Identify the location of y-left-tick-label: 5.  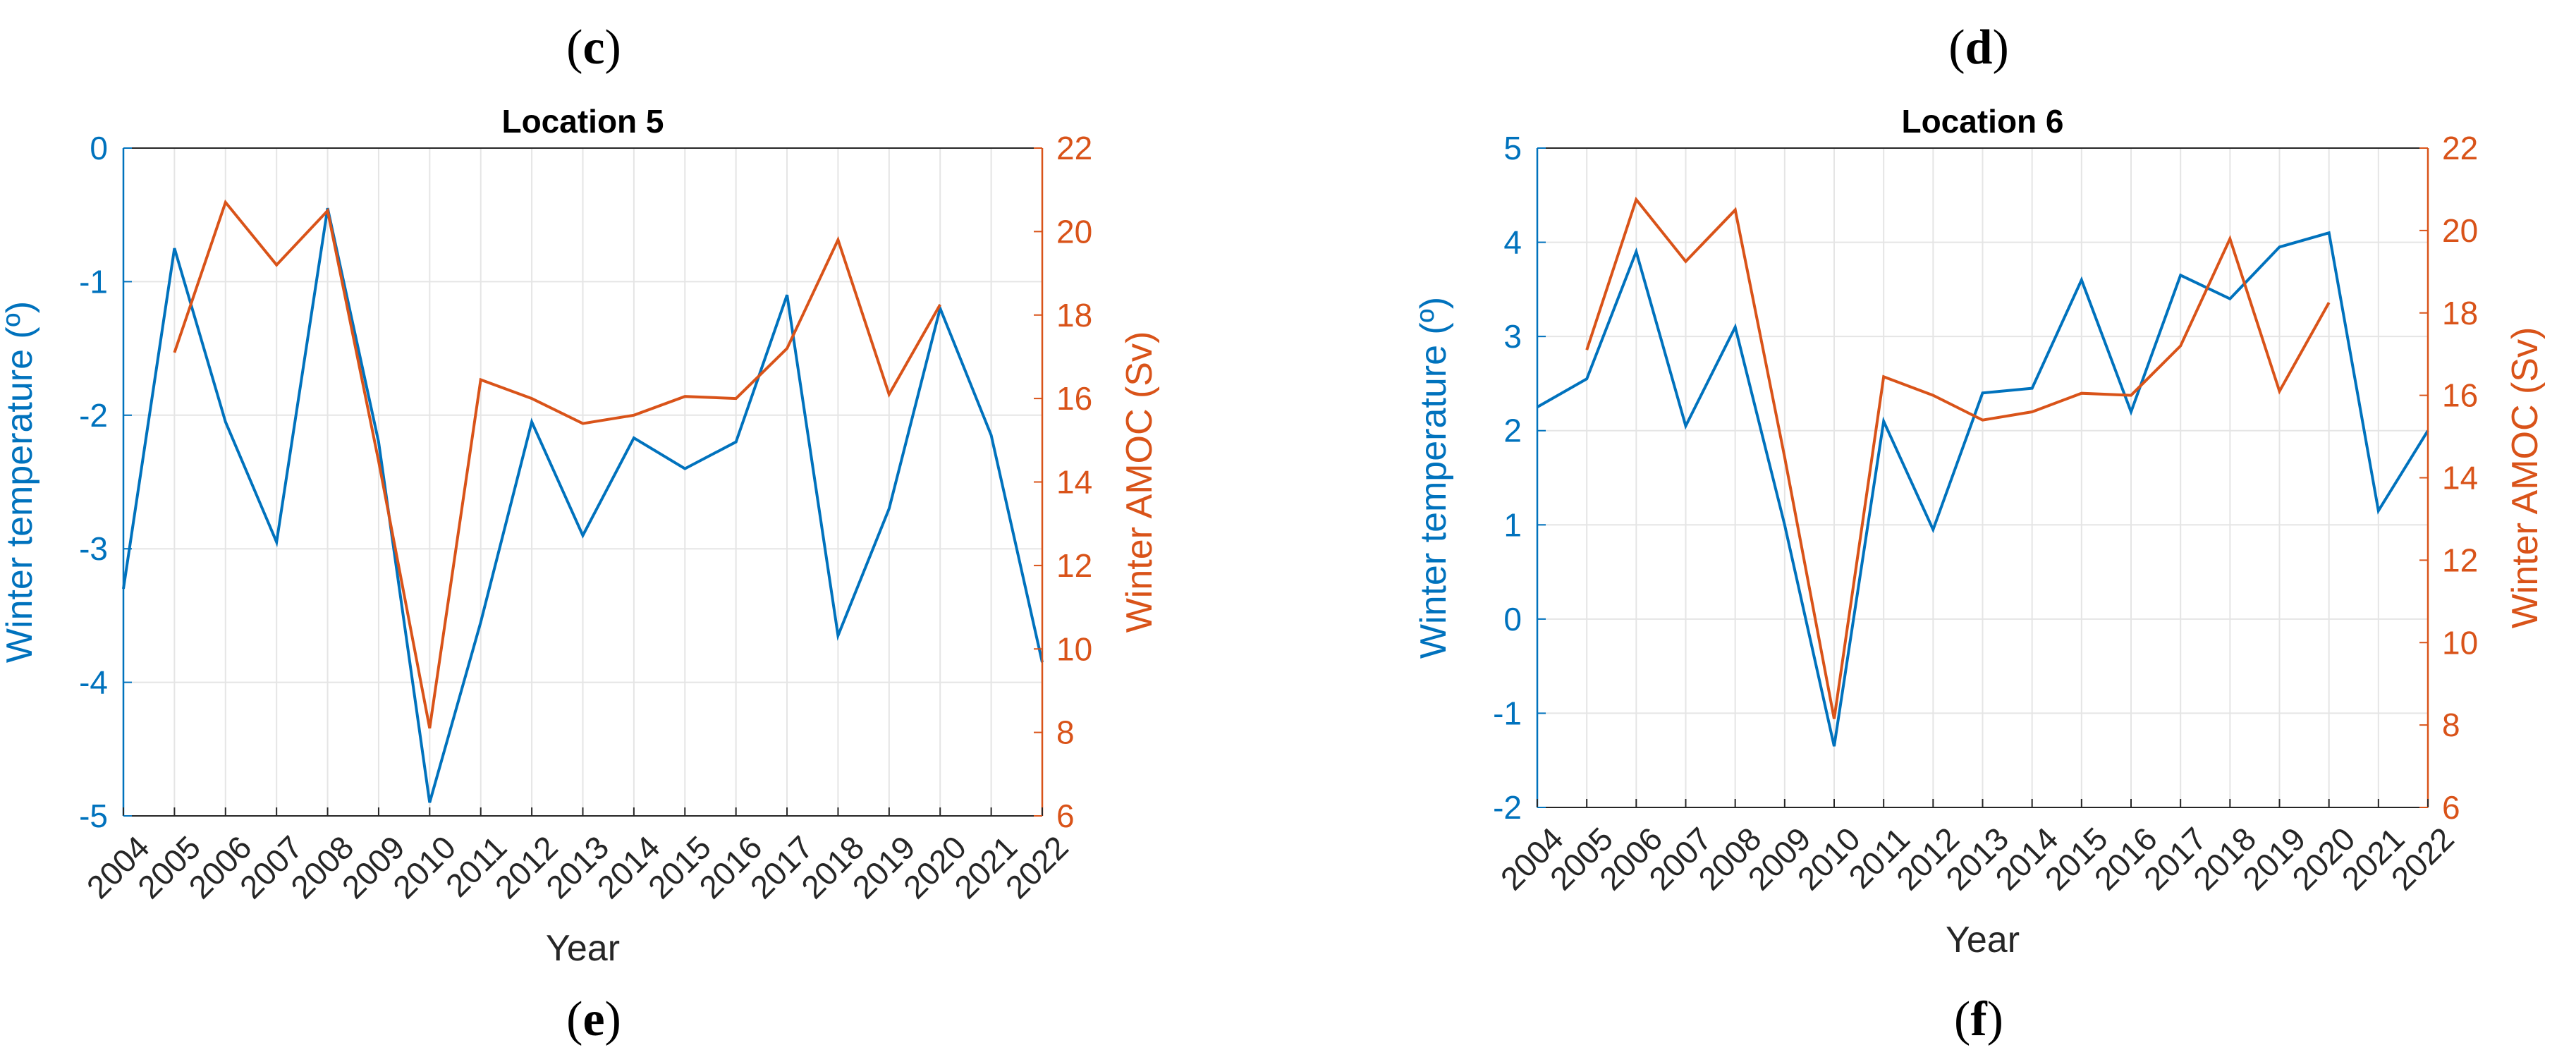
(1513, 148).